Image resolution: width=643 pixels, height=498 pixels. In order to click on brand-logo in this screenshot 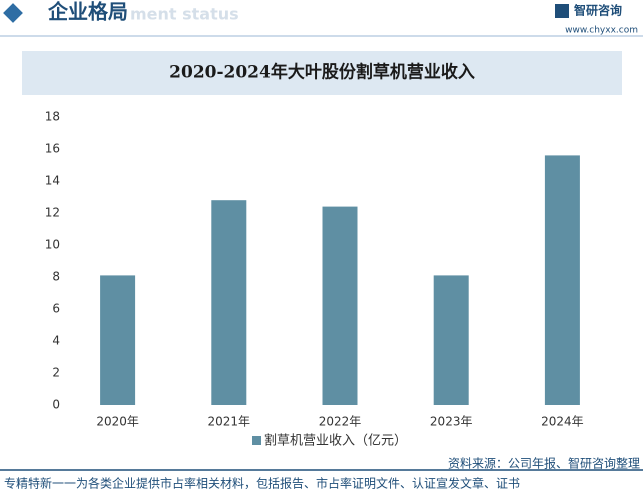, I will do `click(562, 11)`.